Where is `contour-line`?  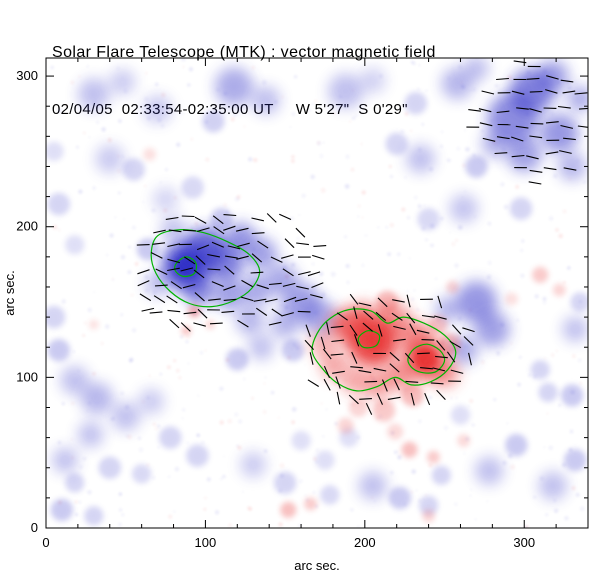
contour-line is located at coordinates (426, 358).